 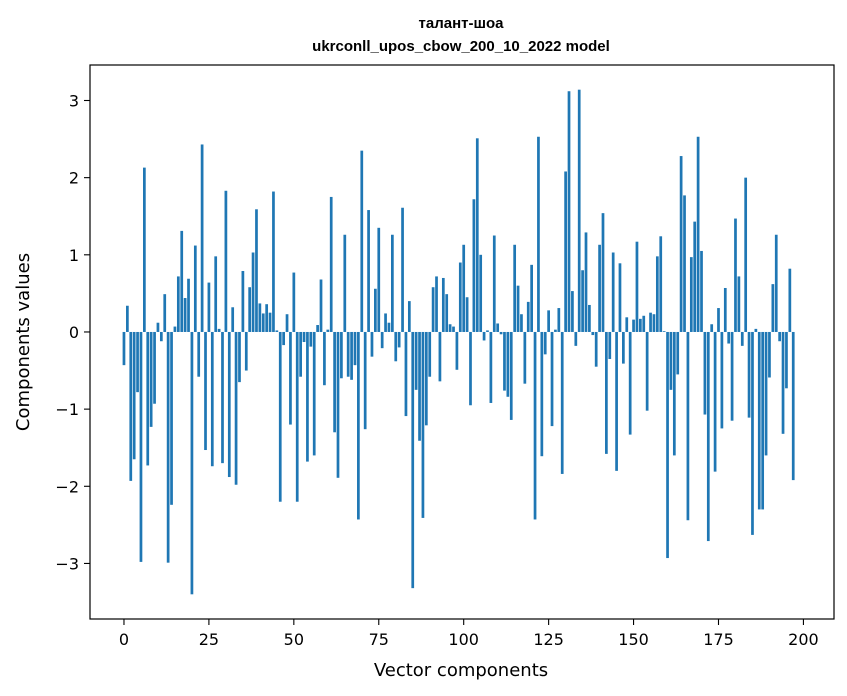 I want to click on y-tick-label: 0, so click(x=74, y=332).